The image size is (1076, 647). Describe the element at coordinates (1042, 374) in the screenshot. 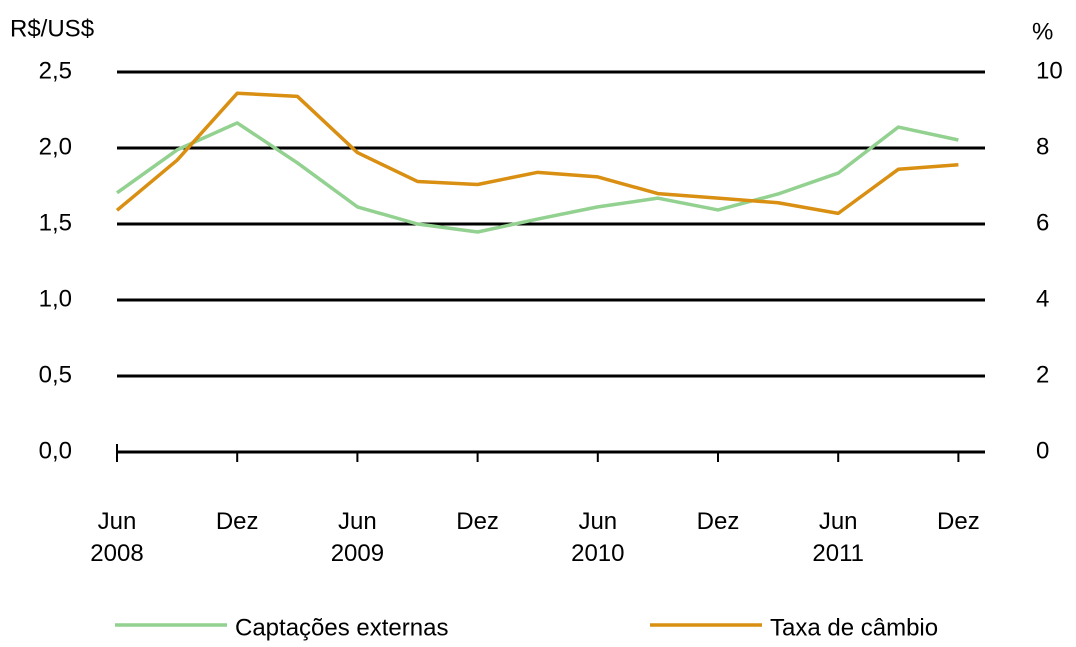

I see `y2-tick-label: 2` at that location.